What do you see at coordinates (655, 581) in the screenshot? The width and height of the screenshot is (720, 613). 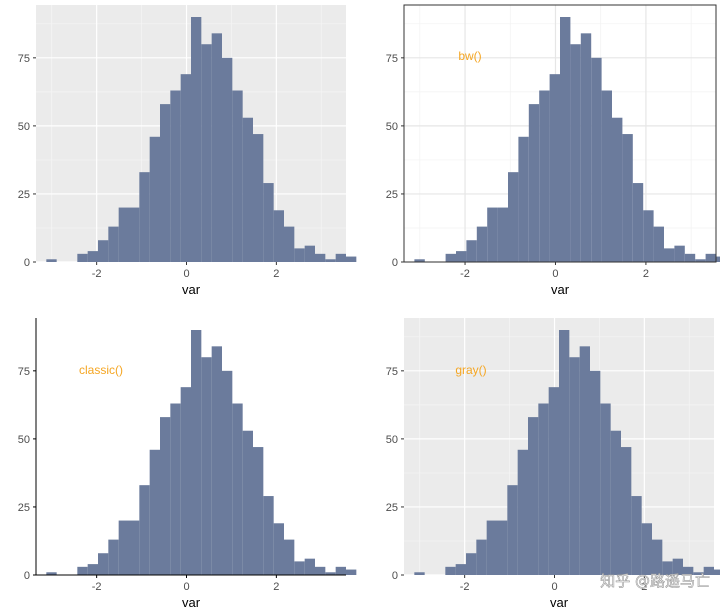 I see `watermark-text: 知乎 @路遥马亡` at bounding box center [655, 581].